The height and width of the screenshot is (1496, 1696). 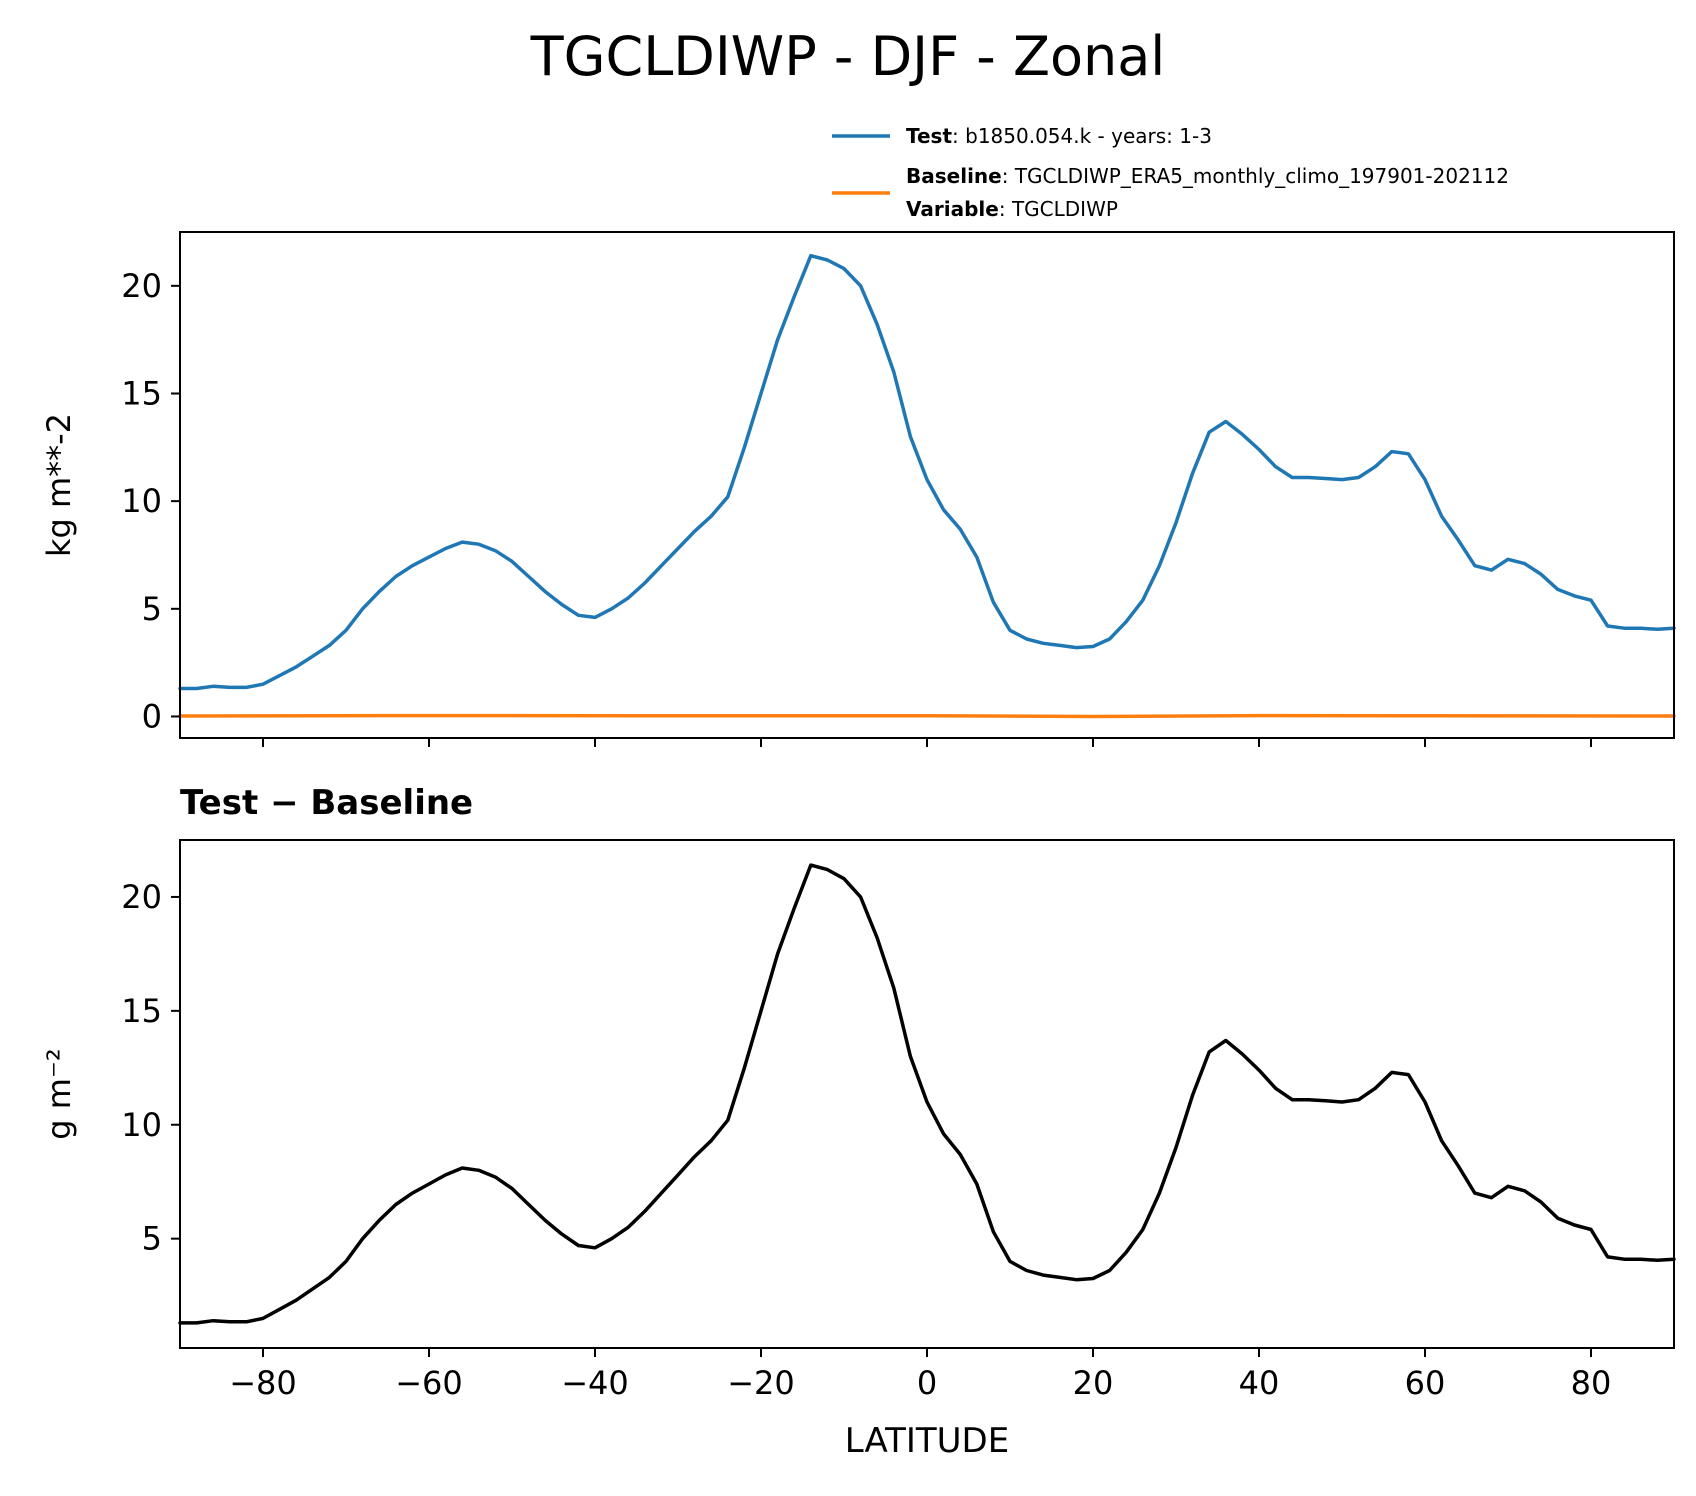 I want to click on zonal-mean-y-tick-label: 20, so click(x=141, y=286).